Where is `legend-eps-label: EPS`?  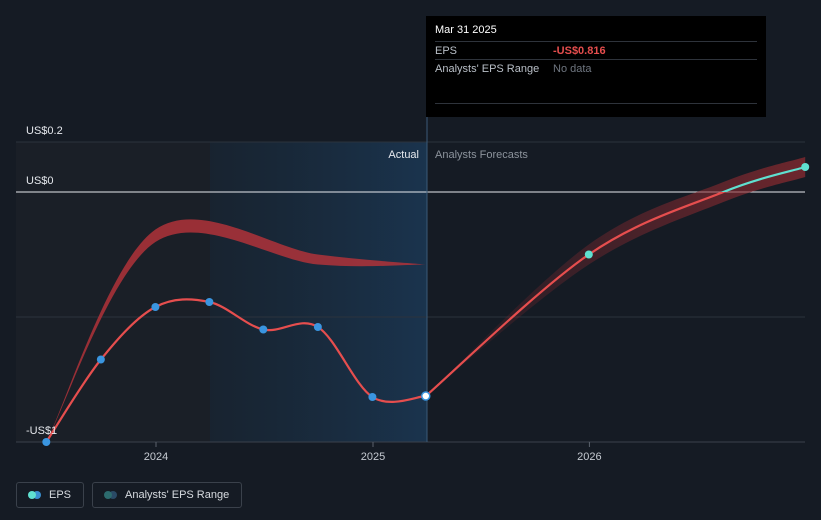
legend-eps-label: EPS is located at coordinates (60, 495).